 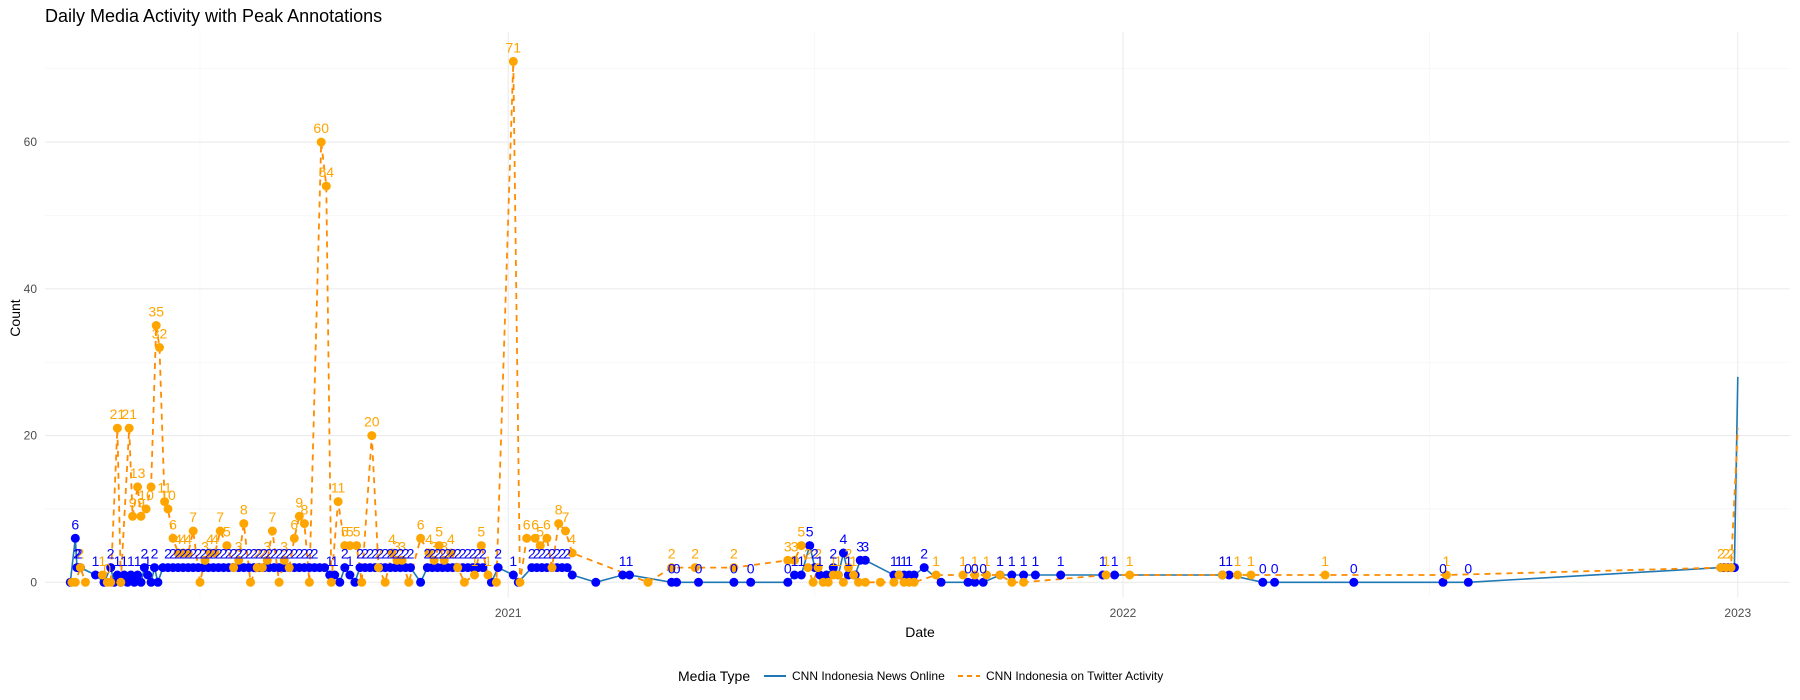 I want to click on data-label-twitter: 32, so click(x=160, y=334).